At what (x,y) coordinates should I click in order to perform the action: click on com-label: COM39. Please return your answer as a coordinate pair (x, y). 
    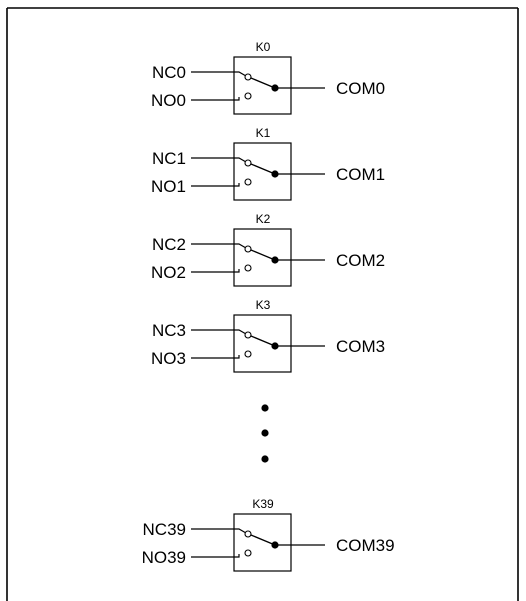
    Looking at the image, I should click on (365, 545).